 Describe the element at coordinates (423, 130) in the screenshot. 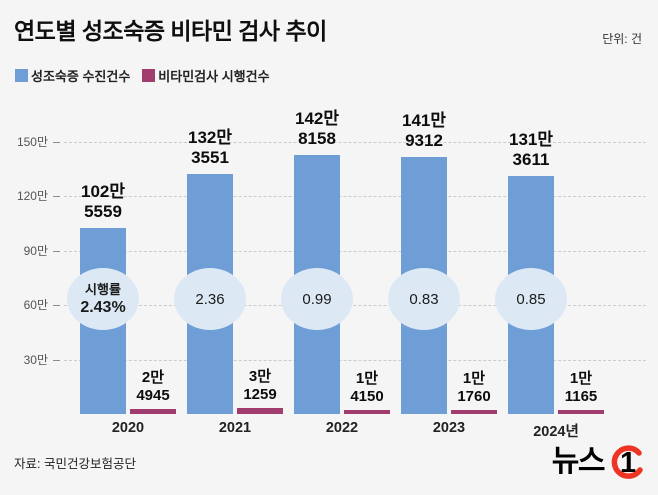

I see `bar-primary-value: 141만 9312` at that location.